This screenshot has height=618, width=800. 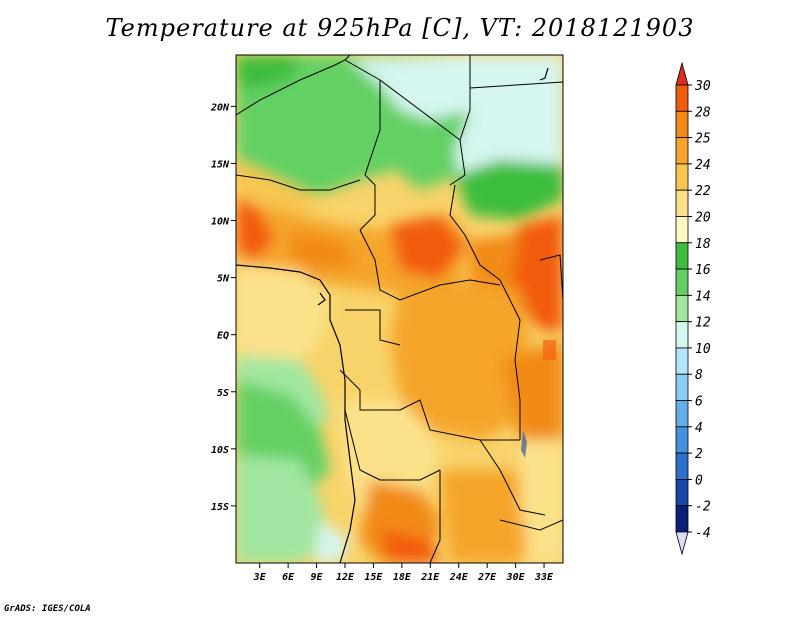 I want to click on lat-tick-label: EQ, so click(x=223, y=336).